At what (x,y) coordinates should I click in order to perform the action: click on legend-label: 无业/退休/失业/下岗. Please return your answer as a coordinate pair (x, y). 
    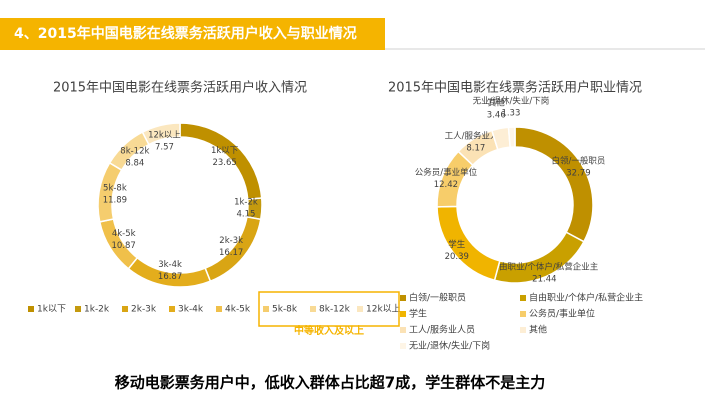
    Looking at the image, I should click on (449, 346).